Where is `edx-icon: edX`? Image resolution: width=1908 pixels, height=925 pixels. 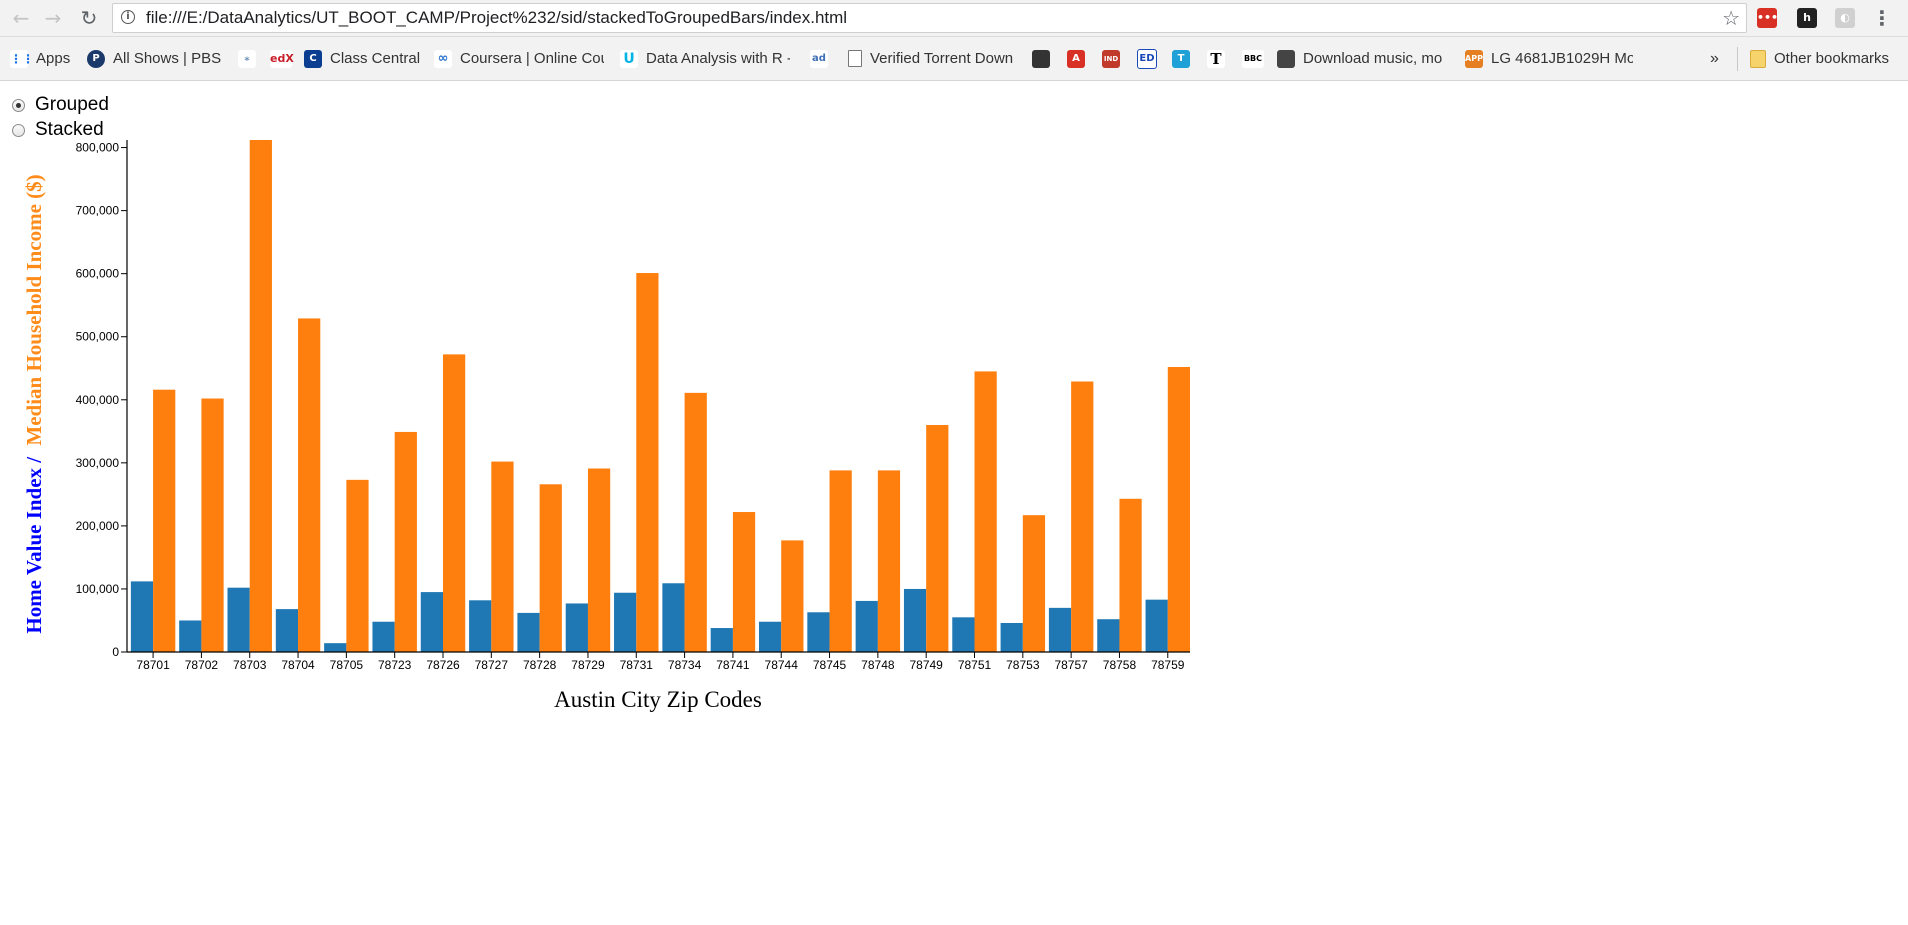
edx-icon: edX is located at coordinates (282, 58).